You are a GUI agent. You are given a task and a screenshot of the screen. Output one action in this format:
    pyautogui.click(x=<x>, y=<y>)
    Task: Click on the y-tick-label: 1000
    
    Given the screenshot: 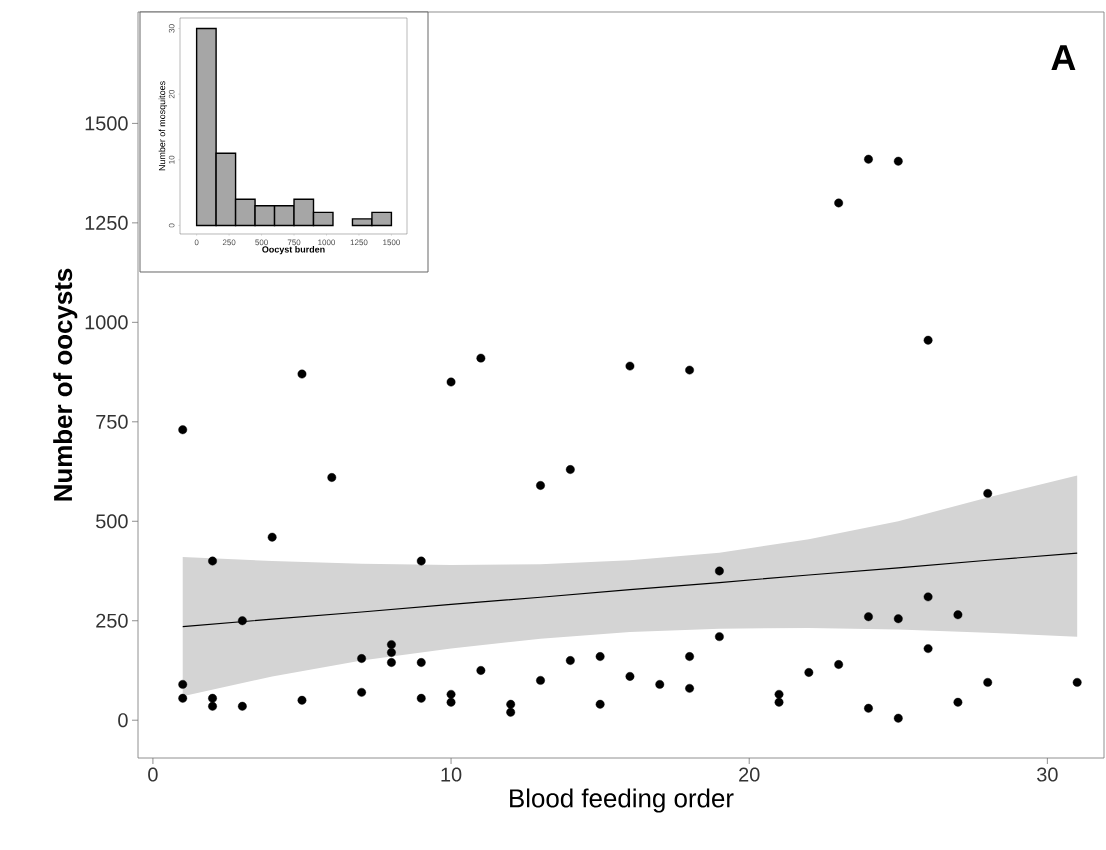 What is the action you would take?
    pyautogui.click(x=106, y=322)
    